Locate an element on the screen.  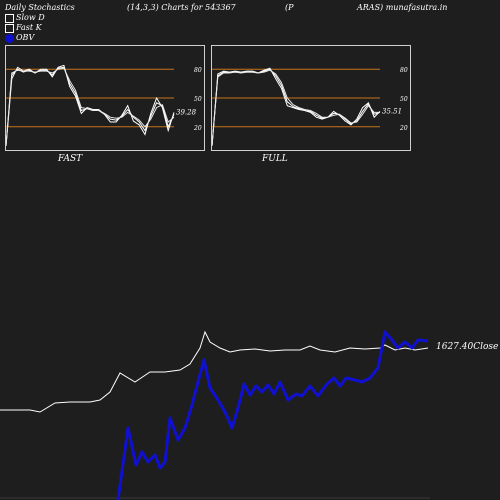
legend-fast-k: Fast K is located at coordinates (23, 28).